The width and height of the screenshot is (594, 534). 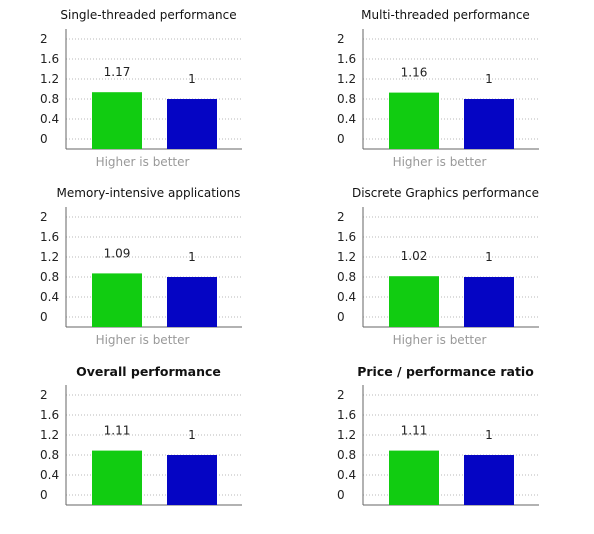 What do you see at coordinates (148, 15) in the screenshot?
I see `chart-title: Single-threaded performance` at bounding box center [148, 15].